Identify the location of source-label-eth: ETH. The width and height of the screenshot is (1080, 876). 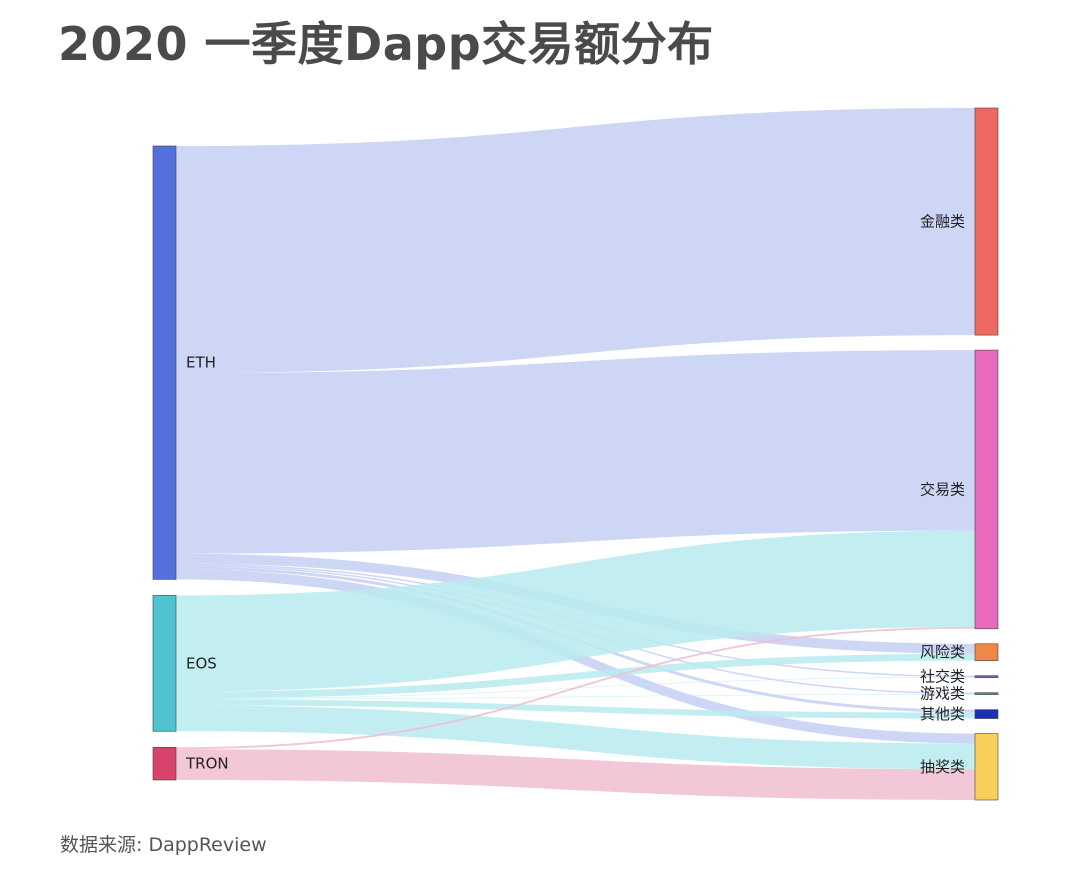
(201, 363).